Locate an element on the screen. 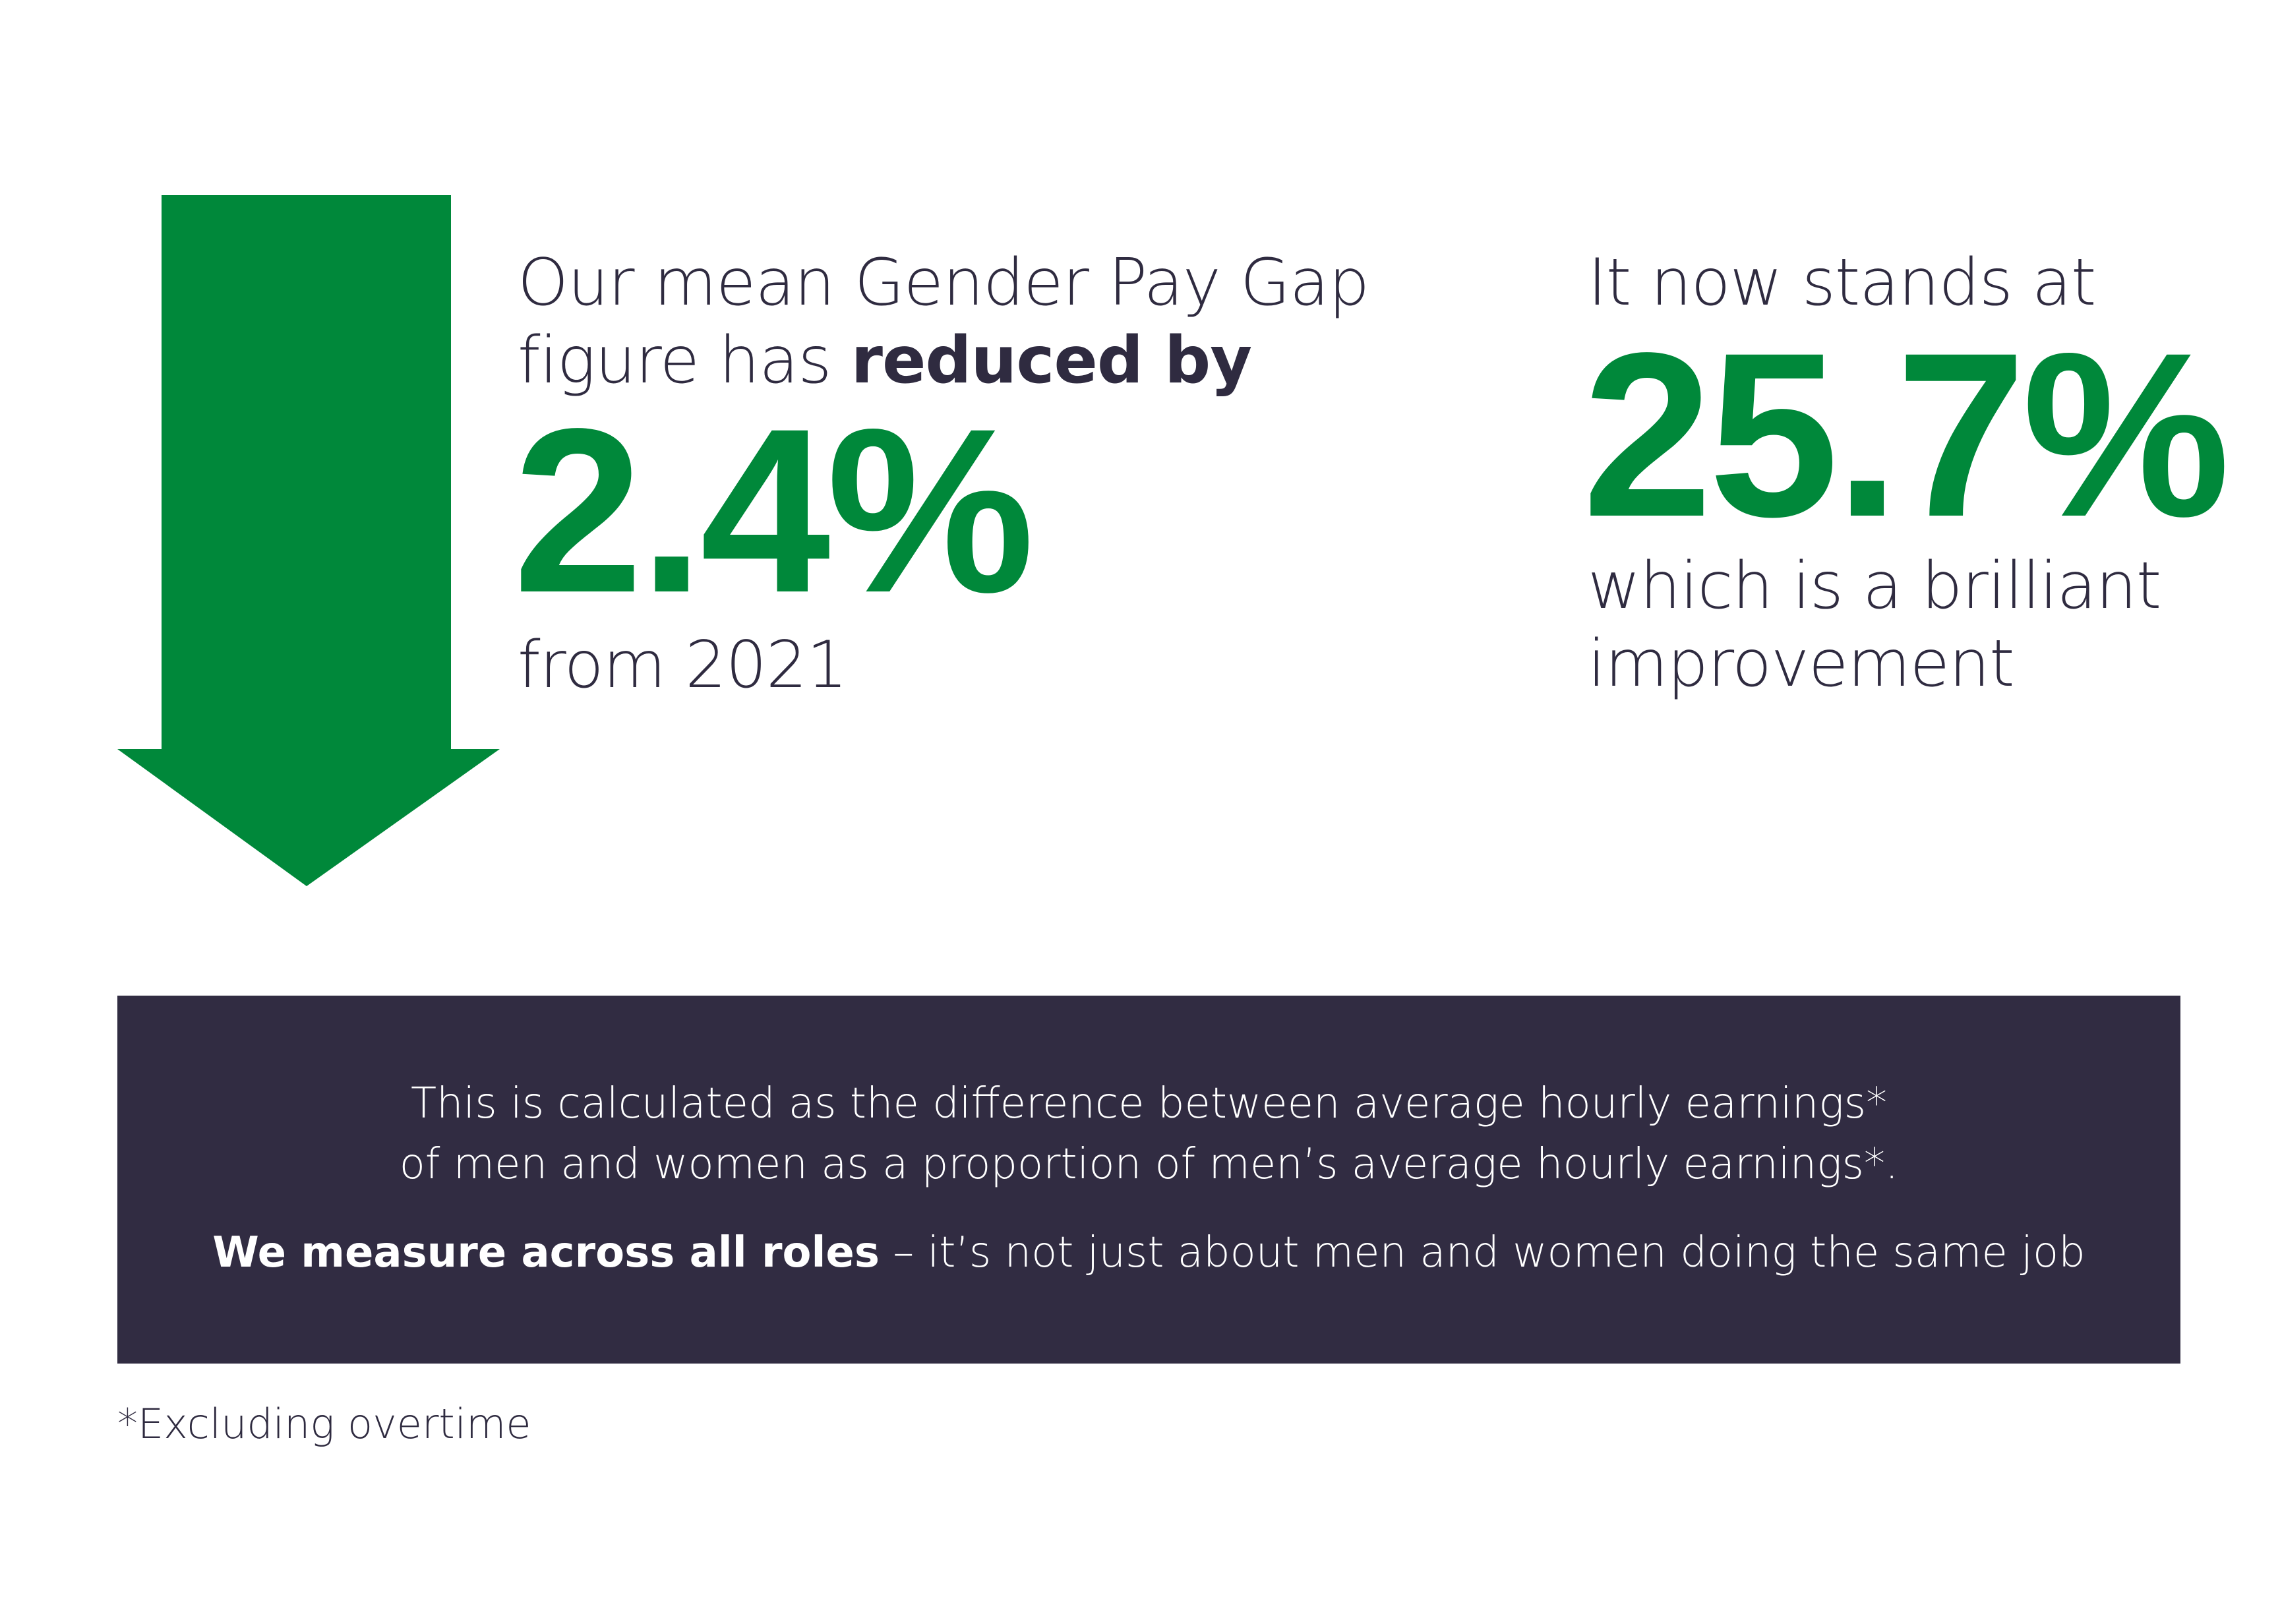 This screenshot has height=1624, width=2280. left-lead-line2-bold: reduced by is located at coordinates (1052, 360).